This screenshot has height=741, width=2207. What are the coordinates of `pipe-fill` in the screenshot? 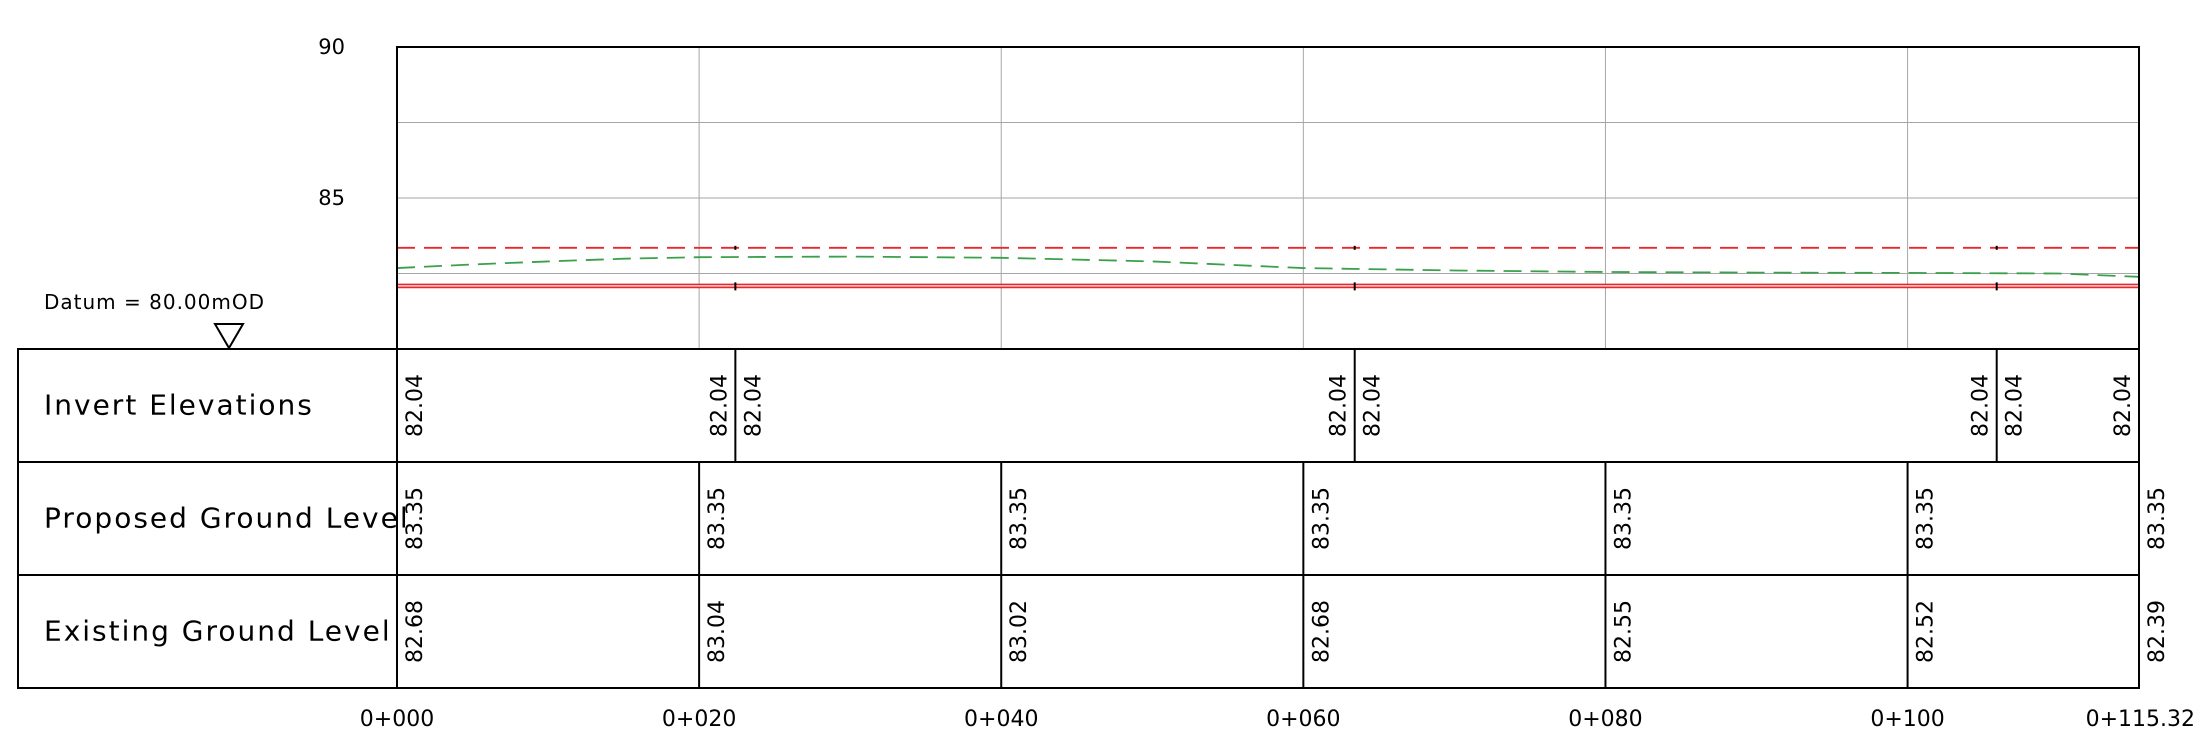 It's located at (1268, 286).